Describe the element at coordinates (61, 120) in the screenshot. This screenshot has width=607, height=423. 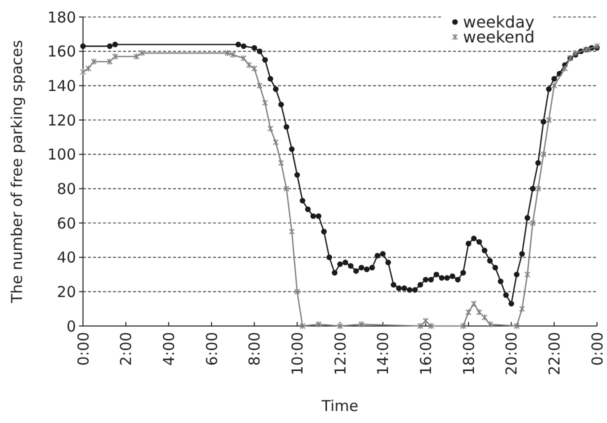
I see `y-tick-label: 120` at that location.